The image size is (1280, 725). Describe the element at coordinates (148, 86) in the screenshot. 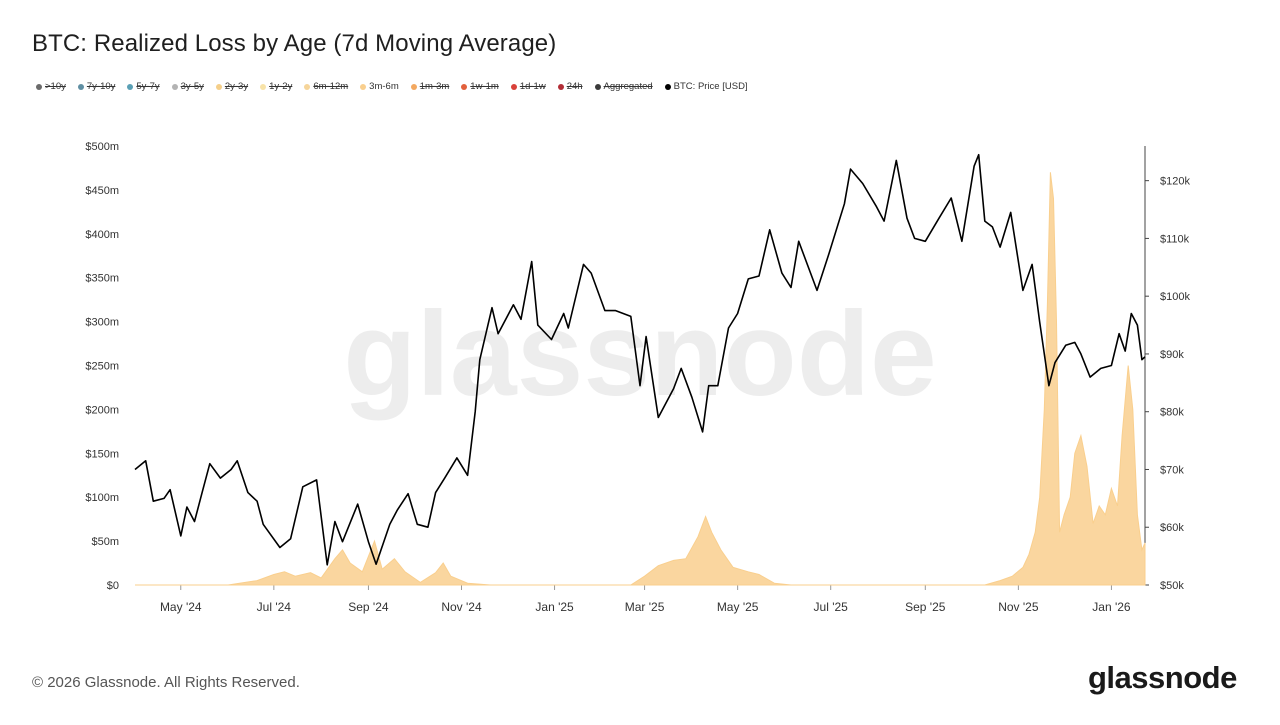

I see `legend-label: 5y-7y` at that location.